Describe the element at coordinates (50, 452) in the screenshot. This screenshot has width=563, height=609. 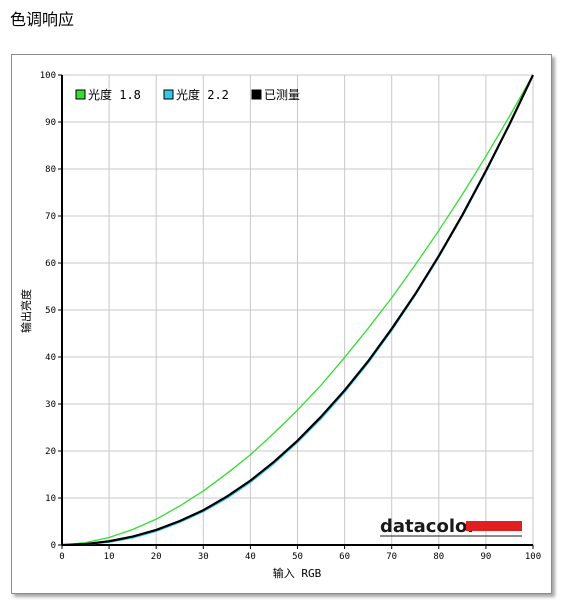
I see `y-tick-label: 20` at that location.